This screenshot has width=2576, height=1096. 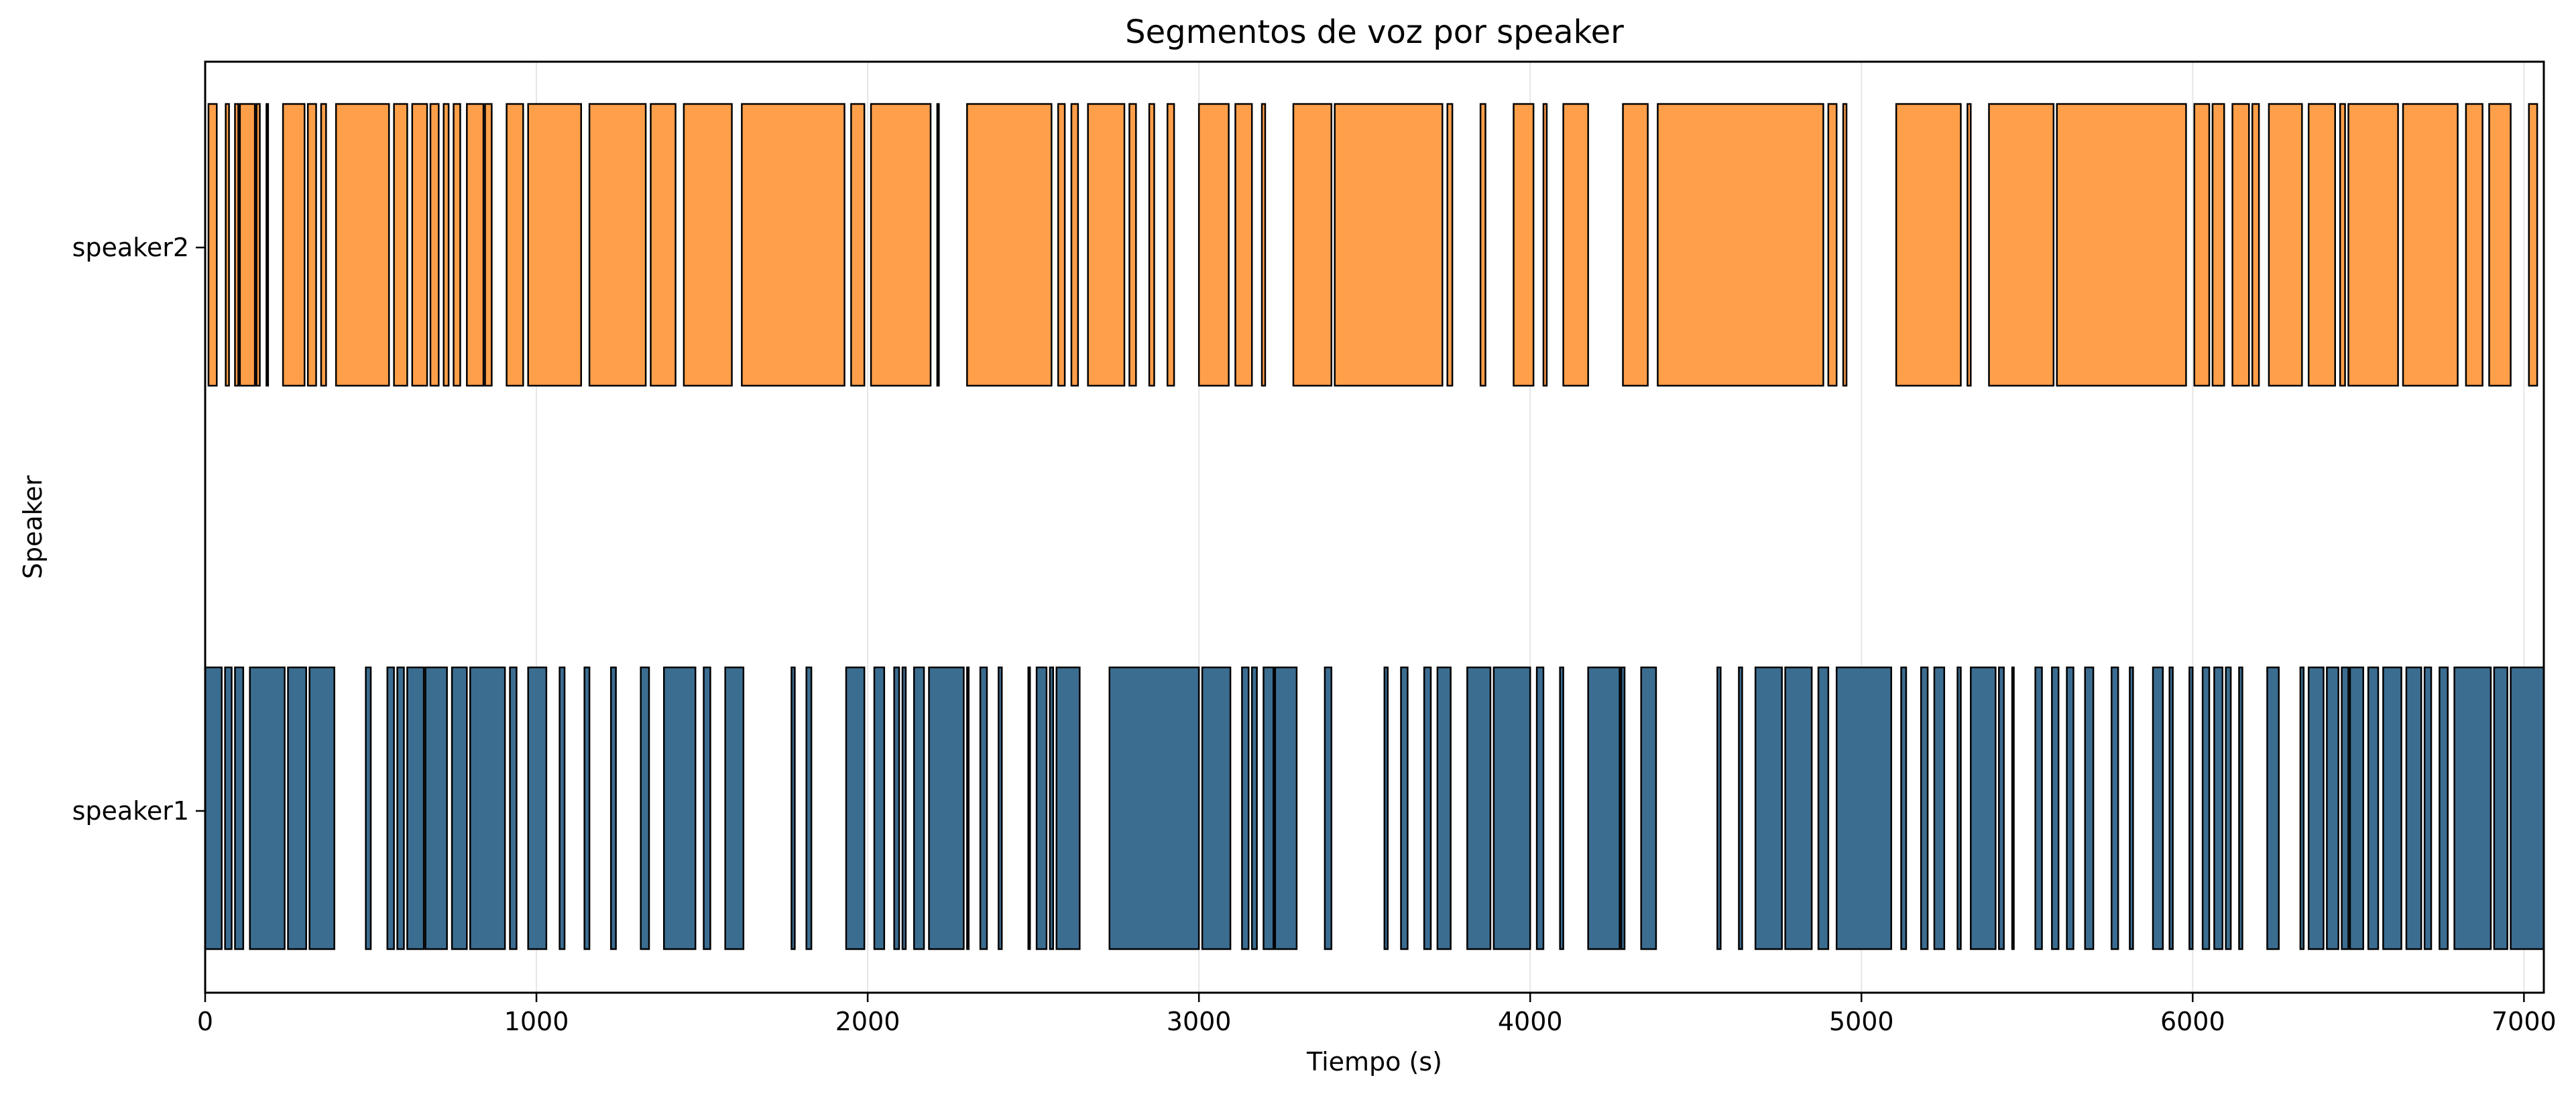 I want to click on y-tick-label-speaker1: speaker1, so click(x=130, y=811).